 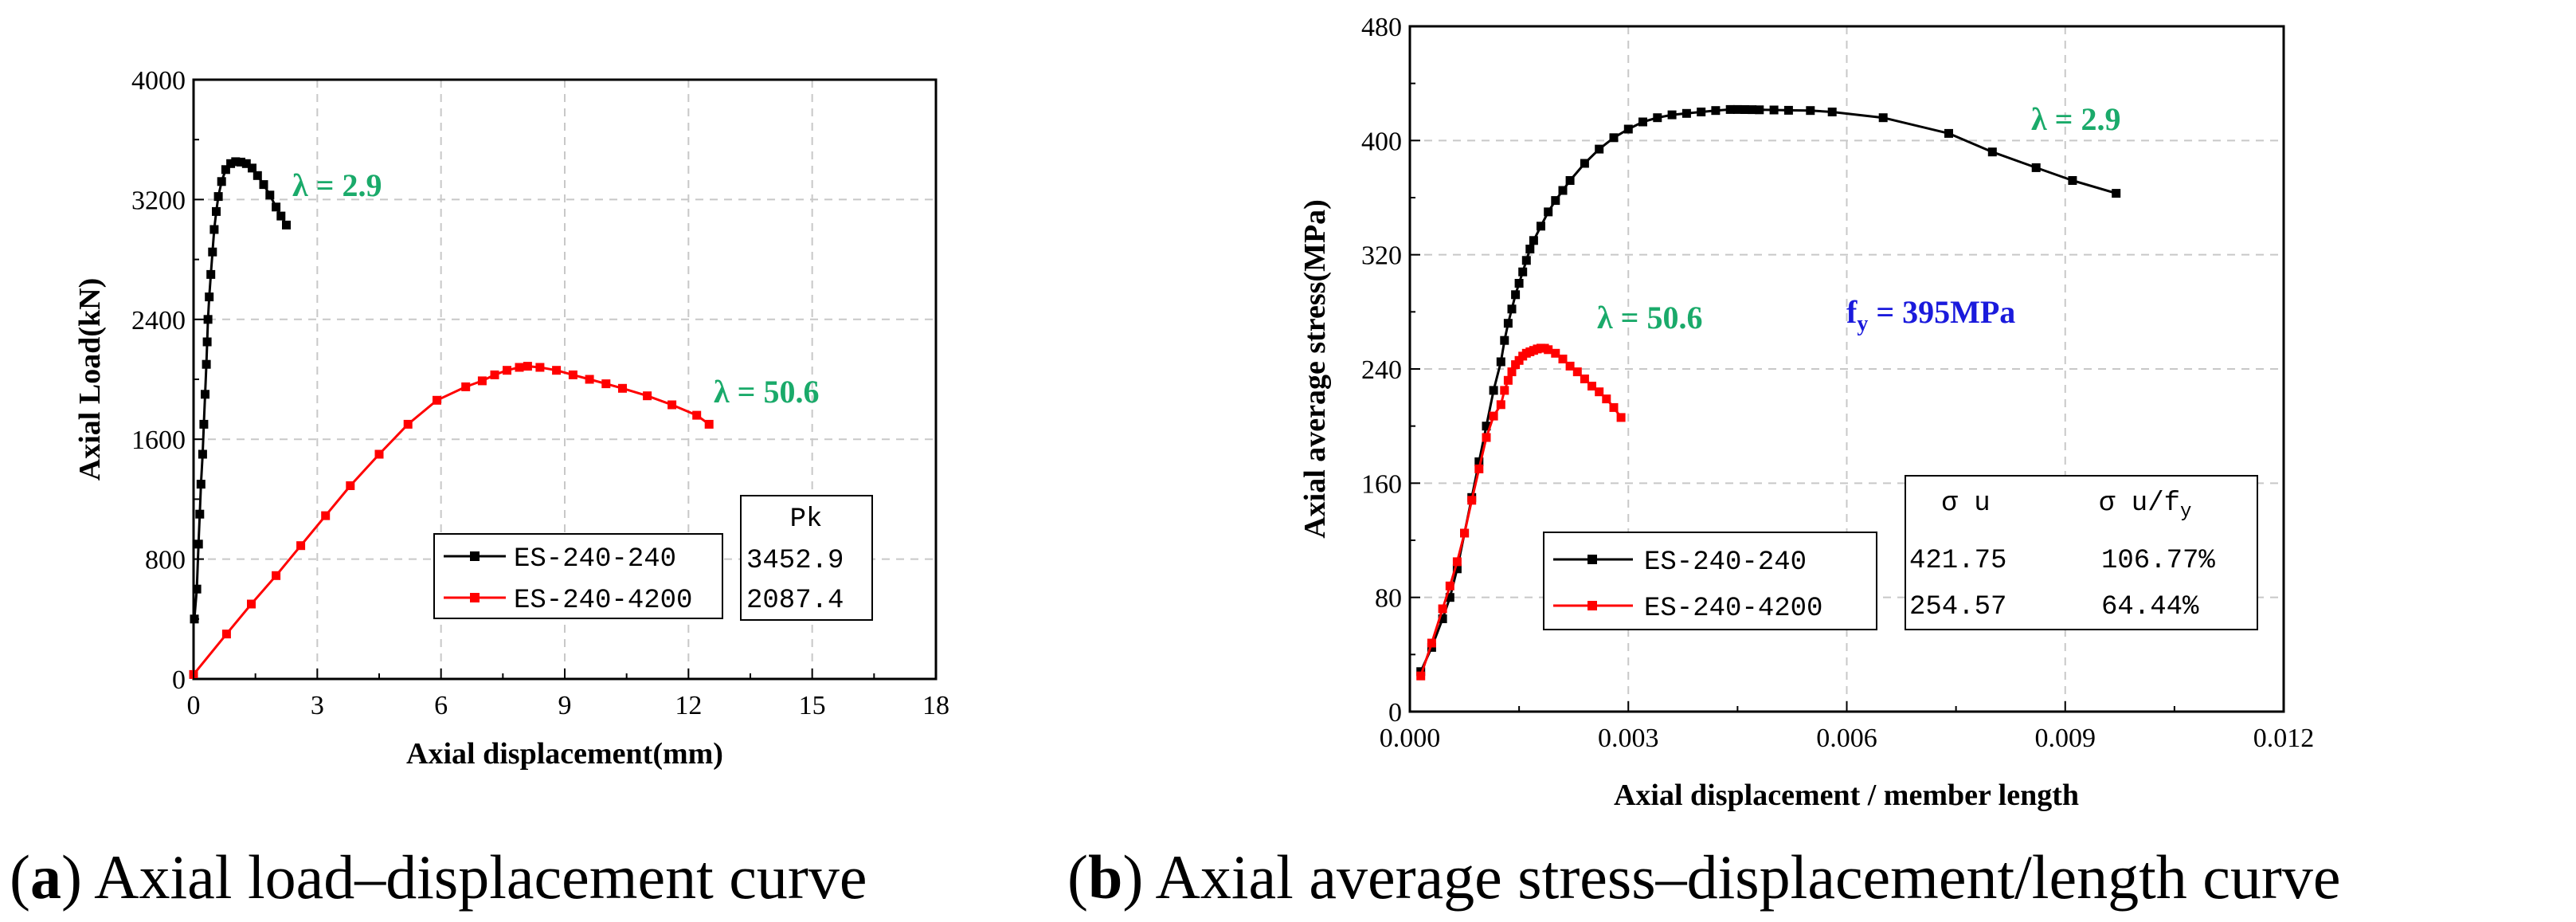 I want to click on caption-a: (a) Axial load–displacement curve, so click(x=438, y=877).